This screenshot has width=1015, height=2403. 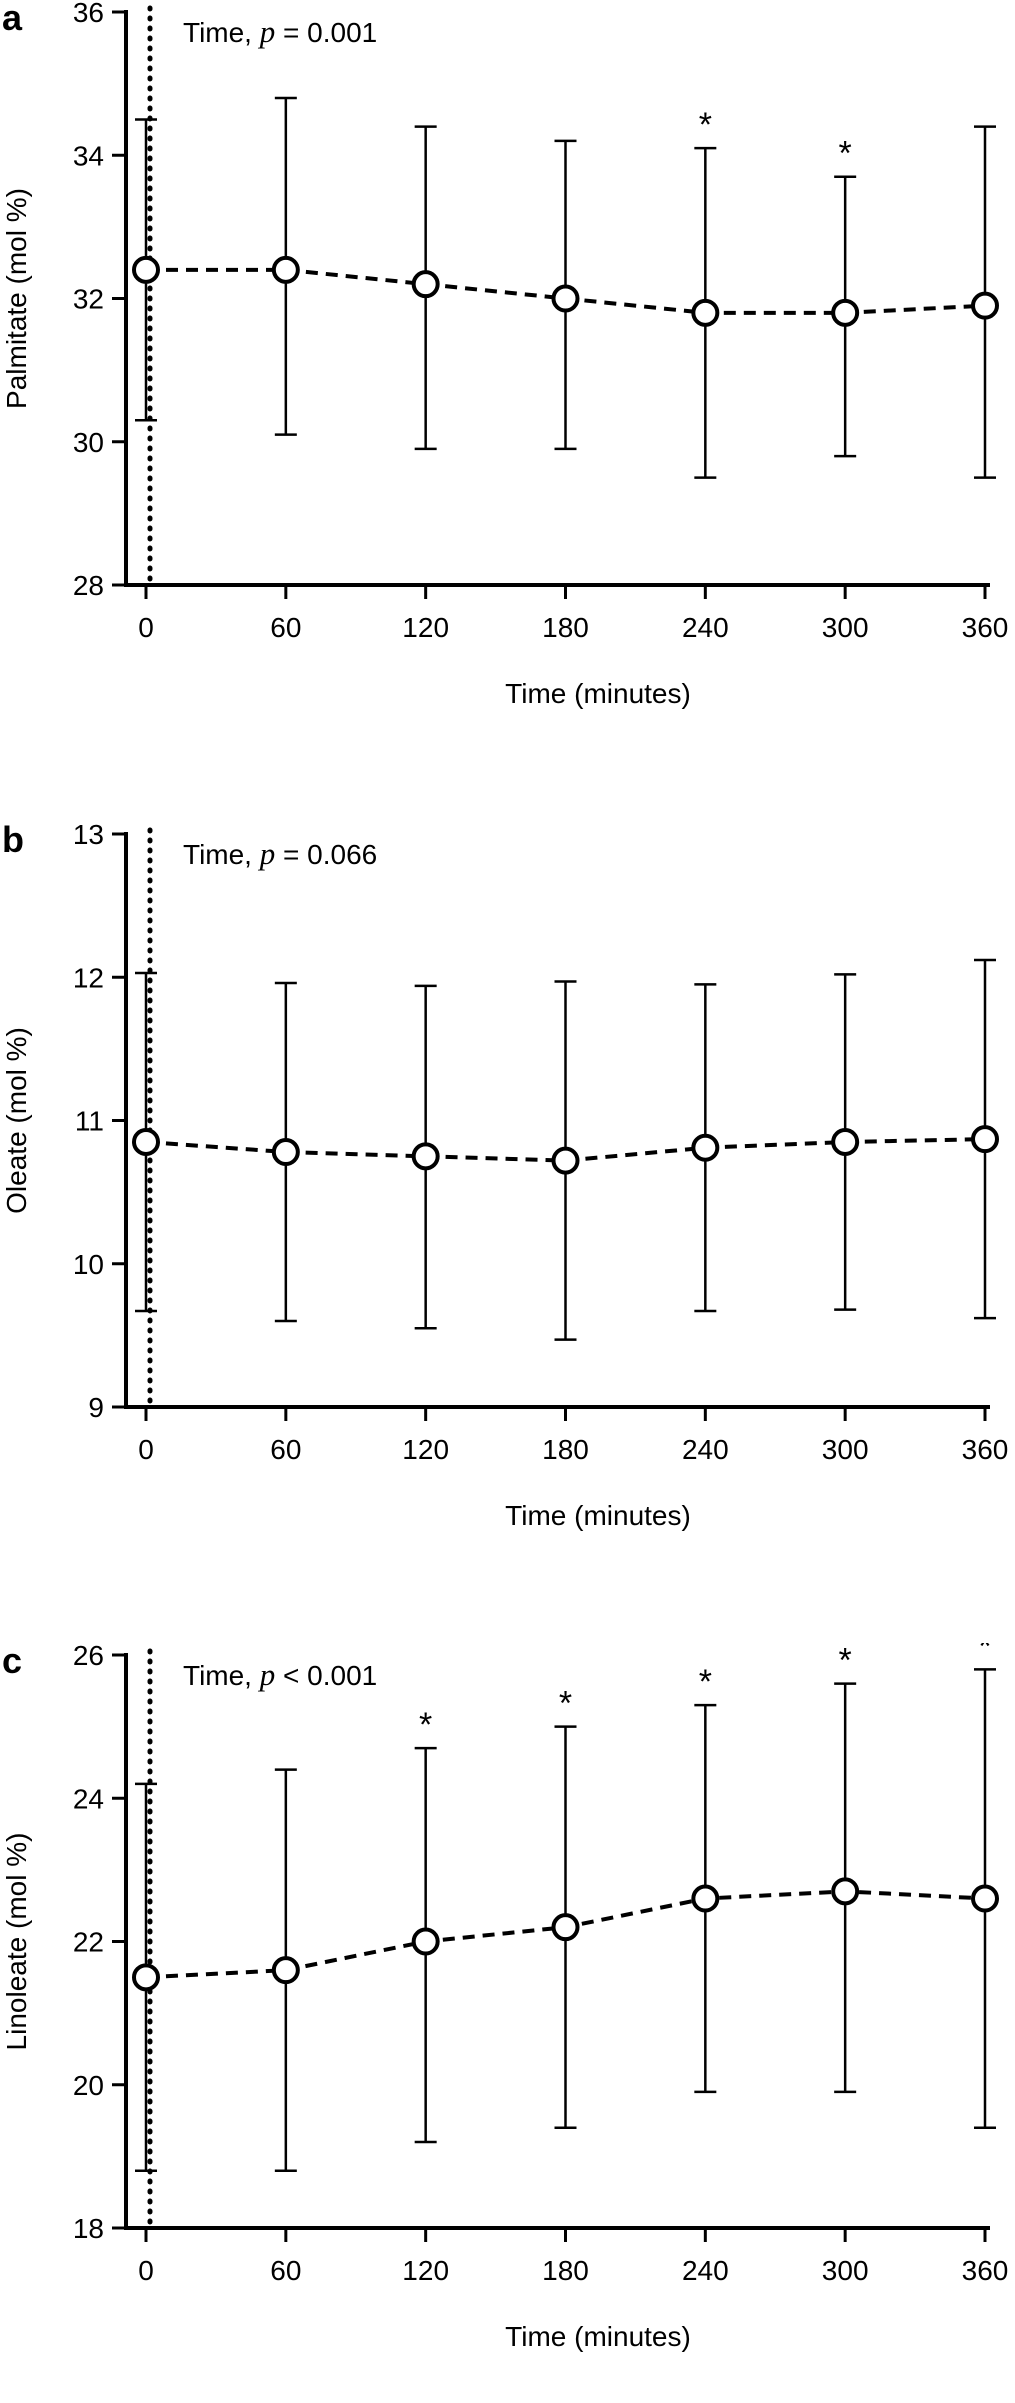 What do you see at coordinates (326, 1675) in the screenshot?
I see `stat-value: < 0.001` at bounding box center [326, 1675].